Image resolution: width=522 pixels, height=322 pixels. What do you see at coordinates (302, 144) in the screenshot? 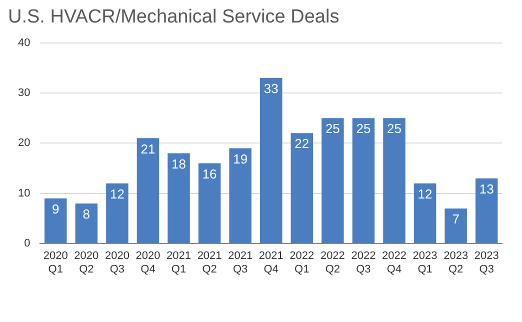
I see `data-label: 22` at bounding box center [302, 144].